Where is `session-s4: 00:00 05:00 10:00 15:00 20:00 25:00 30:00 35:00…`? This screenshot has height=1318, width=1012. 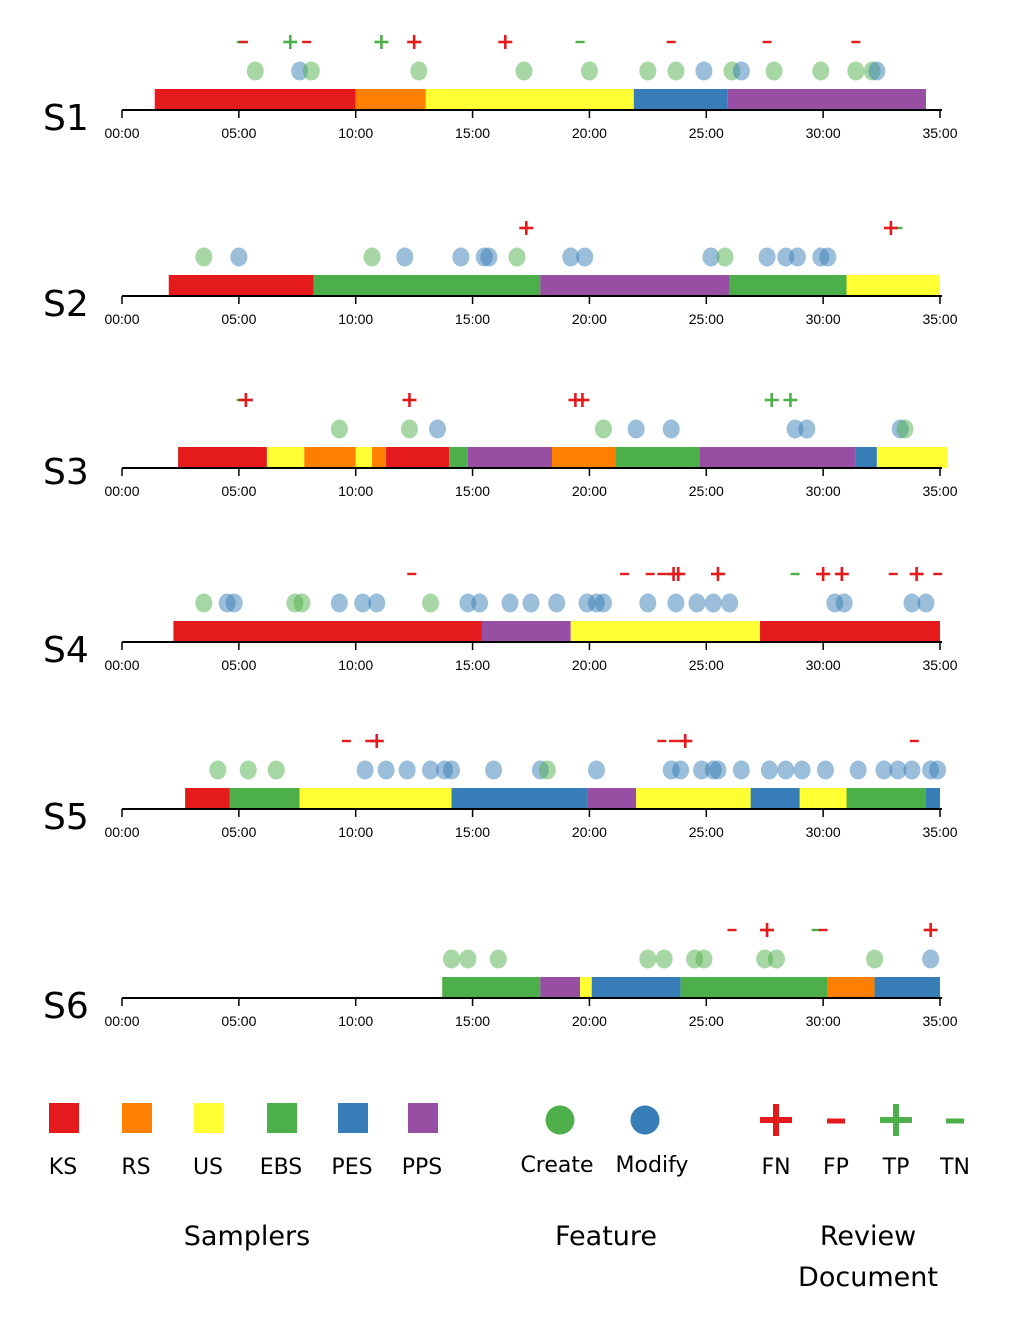 session-s4: 00:00 05:00 10:00 15:00 20:00 25:00 30:00 35:00… is located at coordinates (500, 620).